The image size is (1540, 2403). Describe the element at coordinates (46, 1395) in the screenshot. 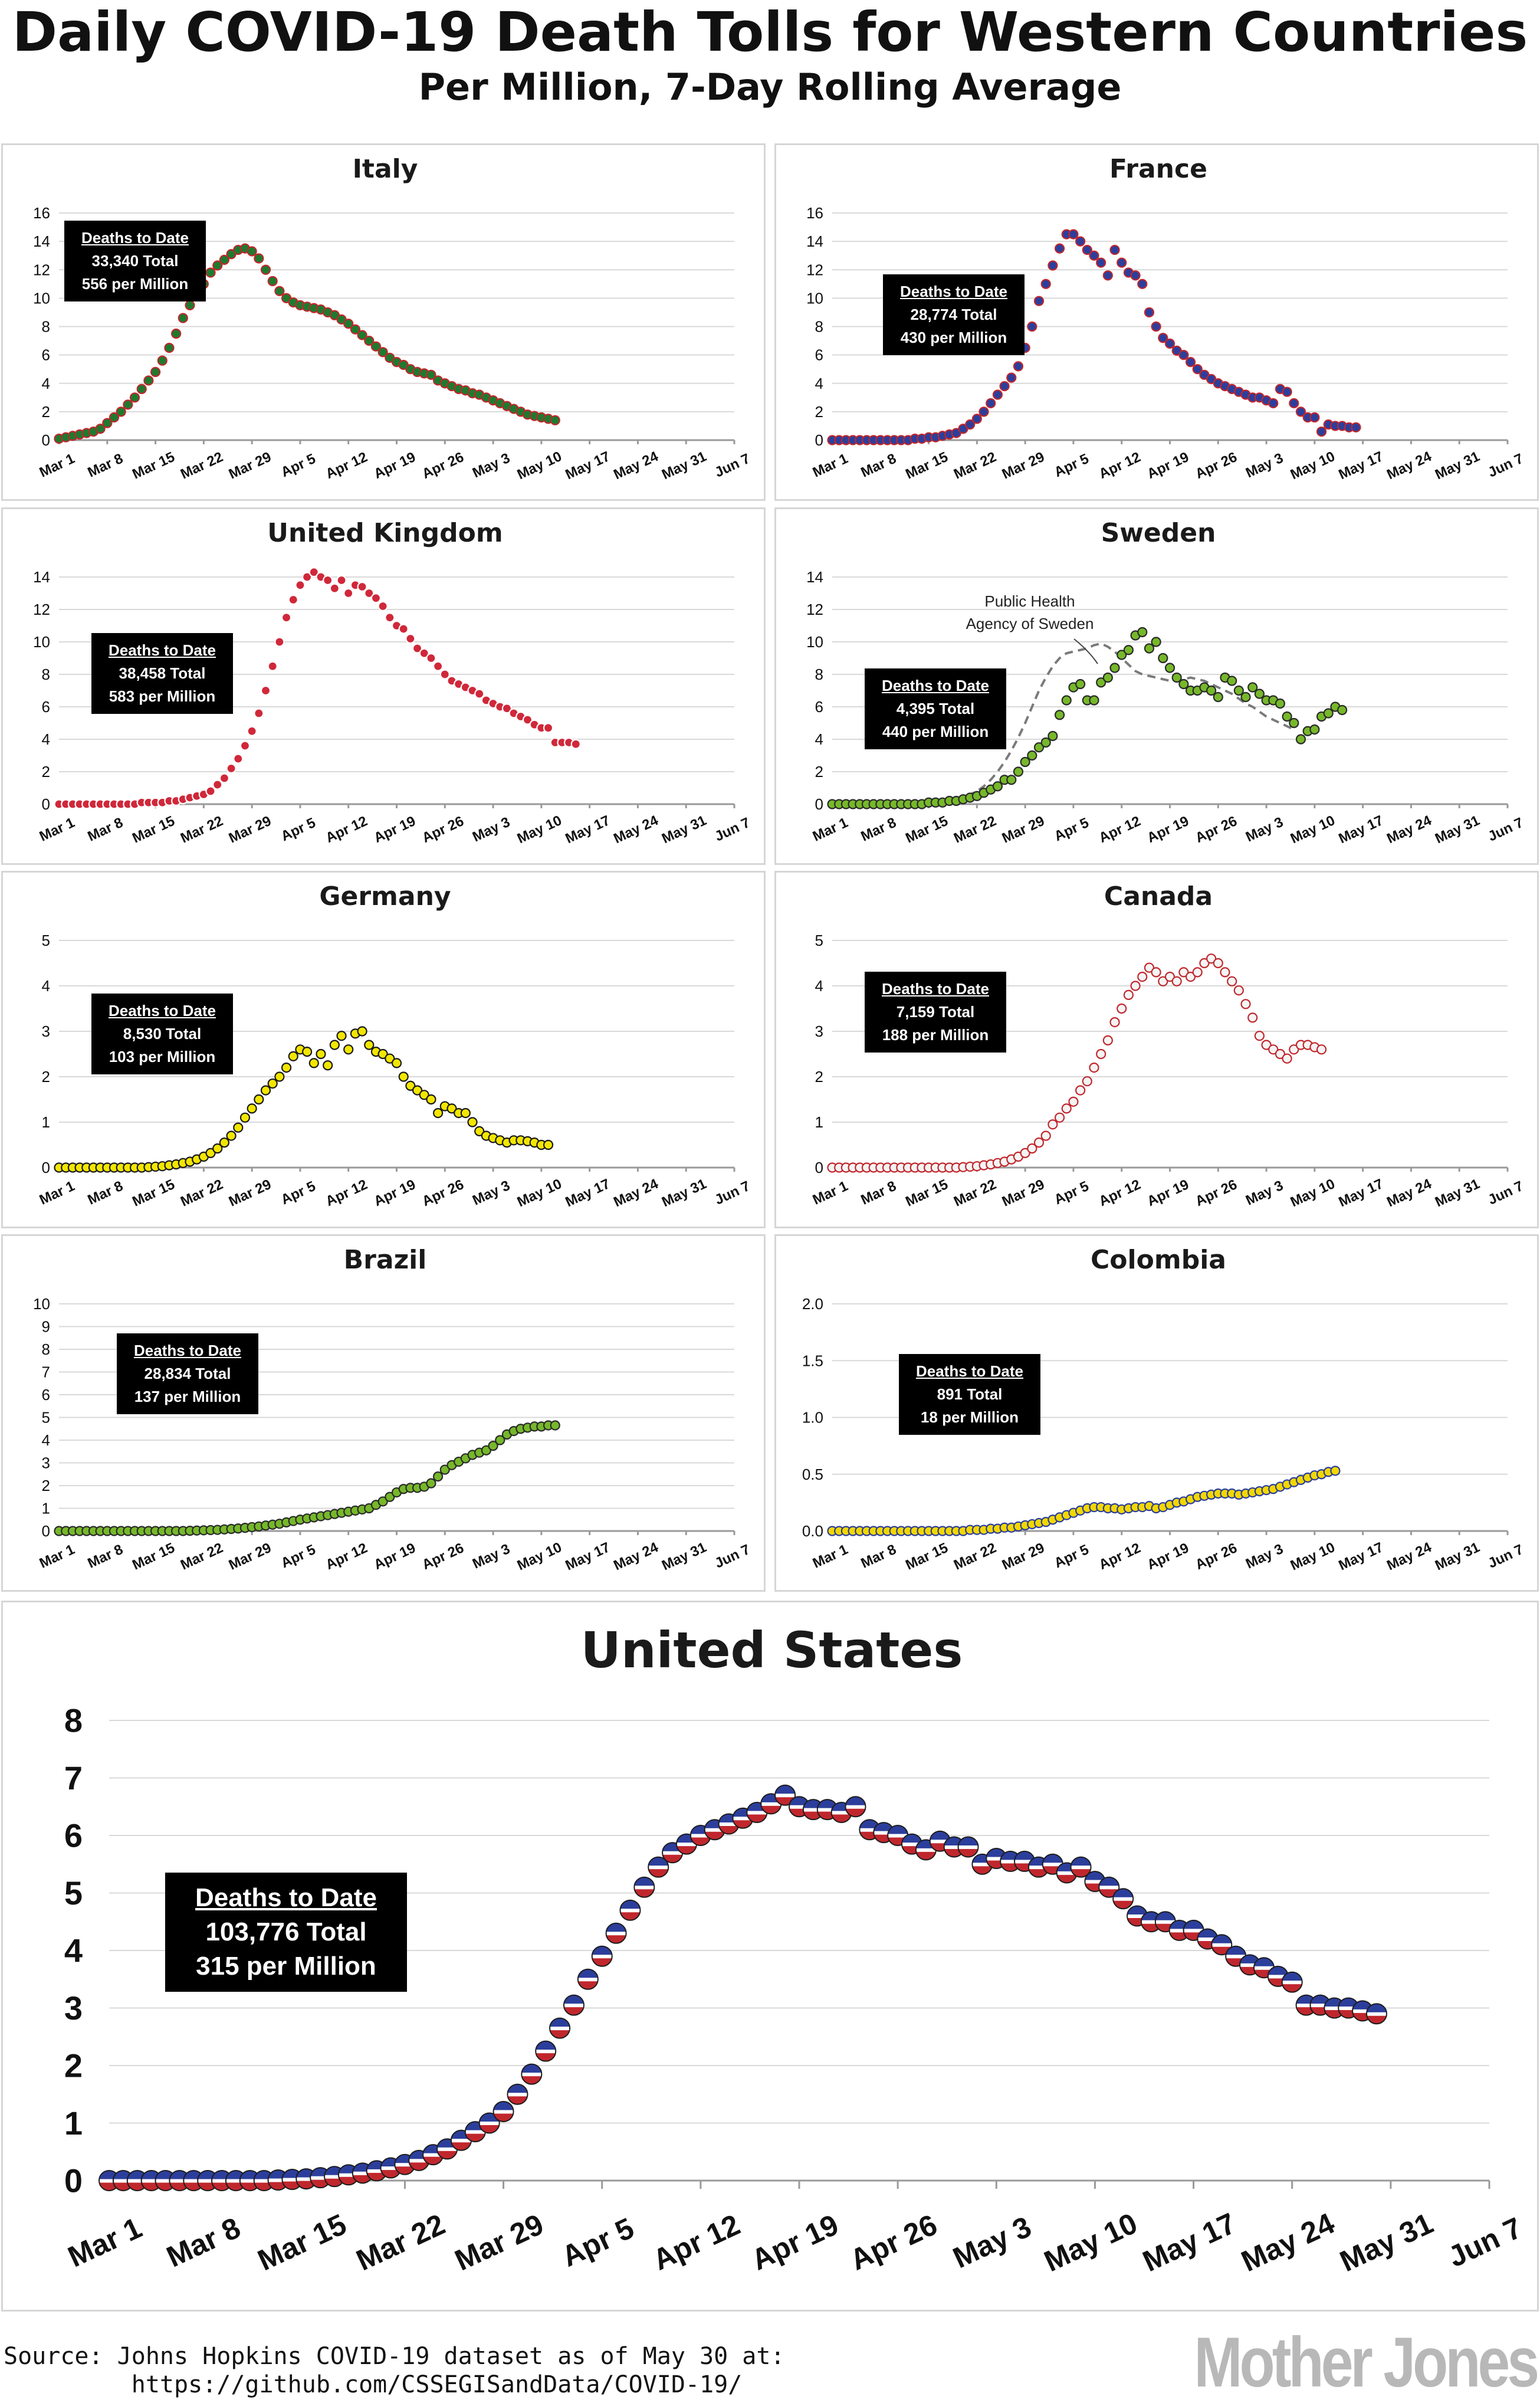

I see `y-tick-label: 6` at that location.